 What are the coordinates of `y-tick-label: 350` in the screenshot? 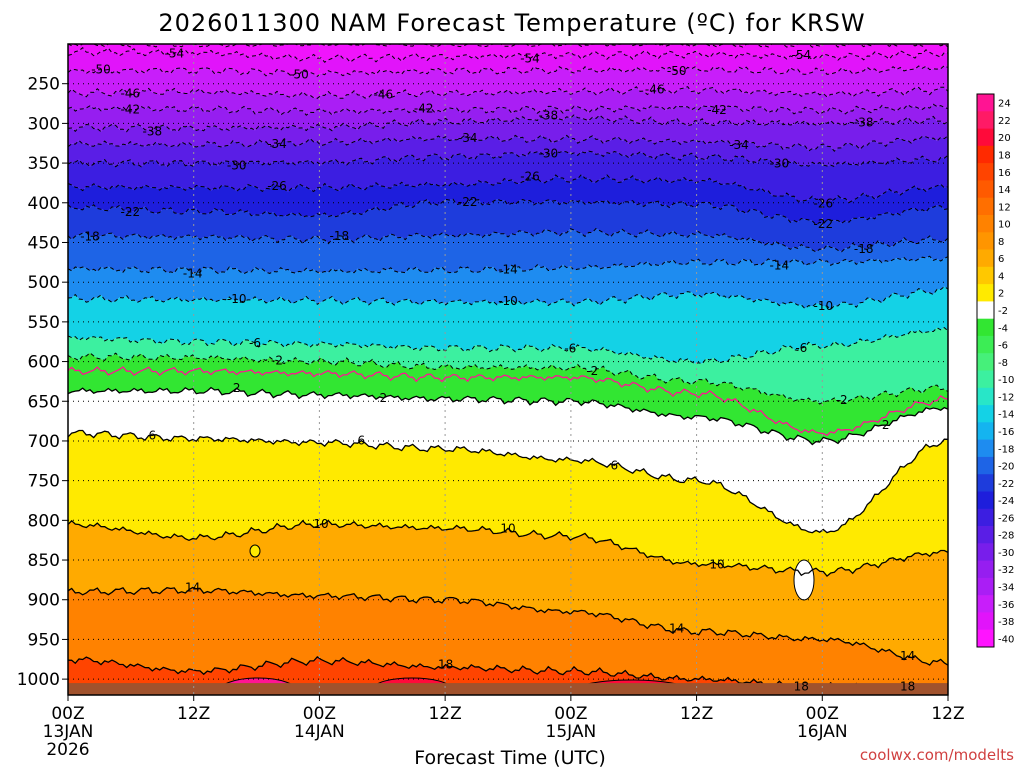 It's located at (44, 164).